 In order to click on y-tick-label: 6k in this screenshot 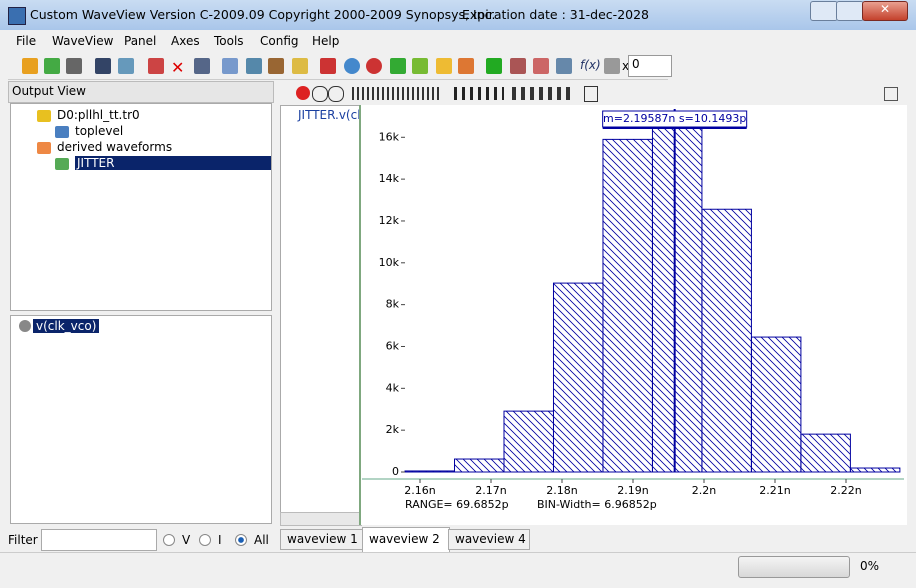, I will do `click(393, 345)`.